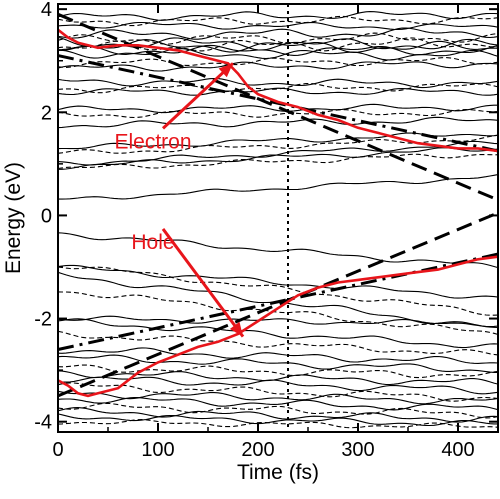 The height and width of the screenshot is (499, 500). I want to click on electron-arrow-line, so click(198, 96).